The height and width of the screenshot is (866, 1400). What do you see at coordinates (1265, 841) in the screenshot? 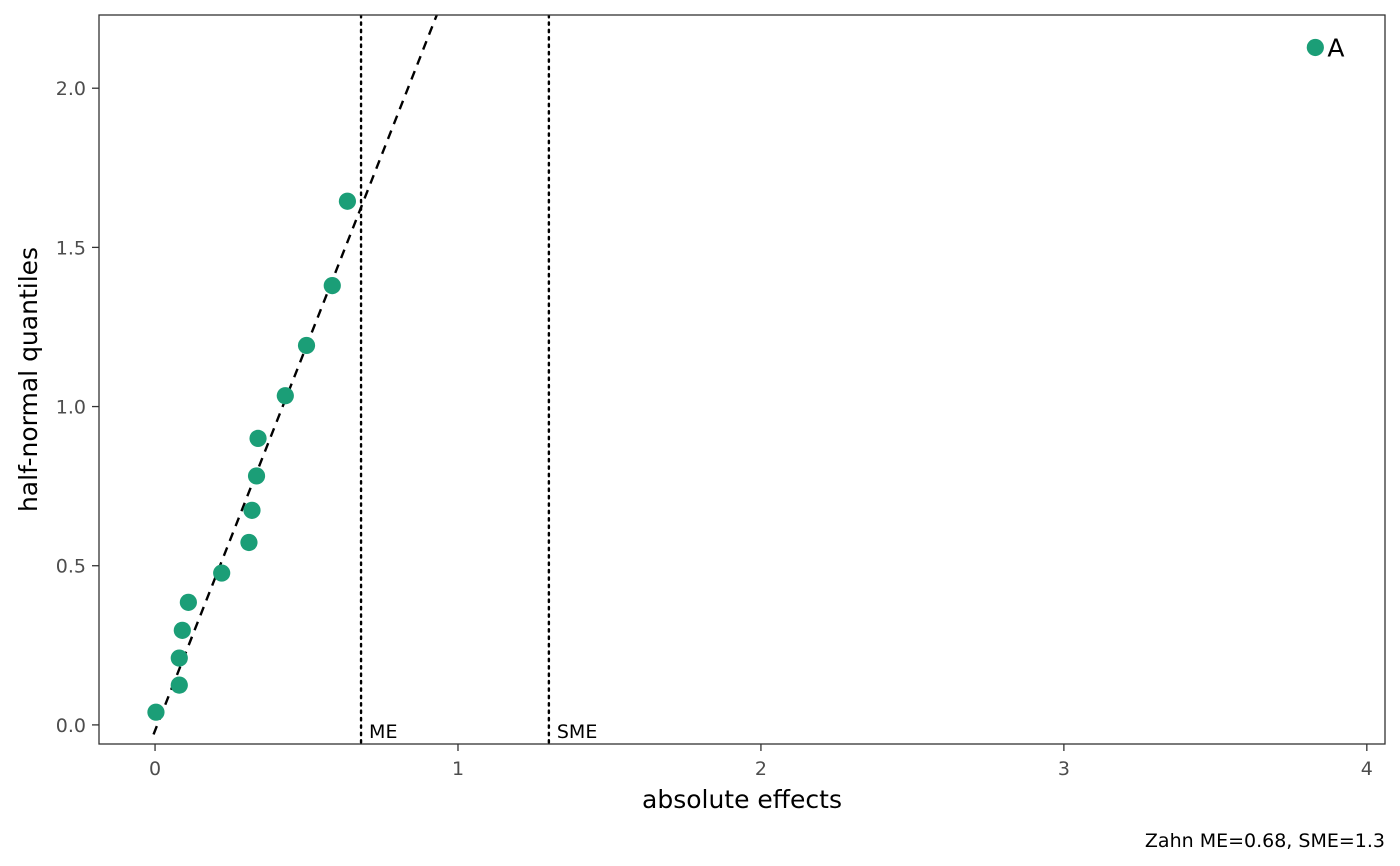
I see `chart-caption: Zahn ME=0.68, SME=1.3` at bounding box center [1265, 841].